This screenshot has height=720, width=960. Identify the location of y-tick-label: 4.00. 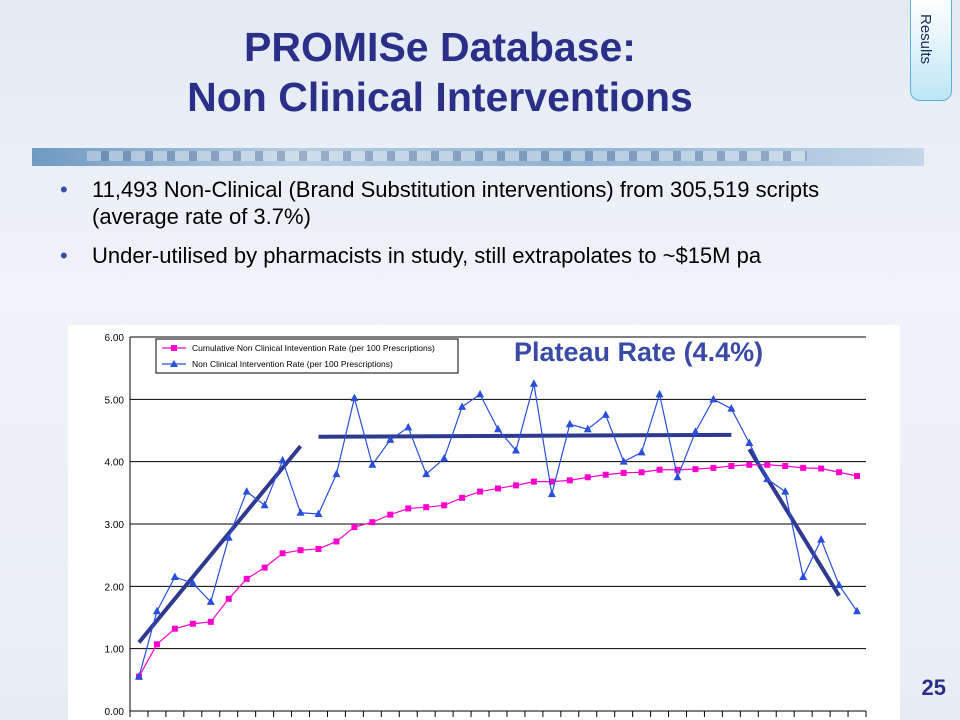
(115, 463).